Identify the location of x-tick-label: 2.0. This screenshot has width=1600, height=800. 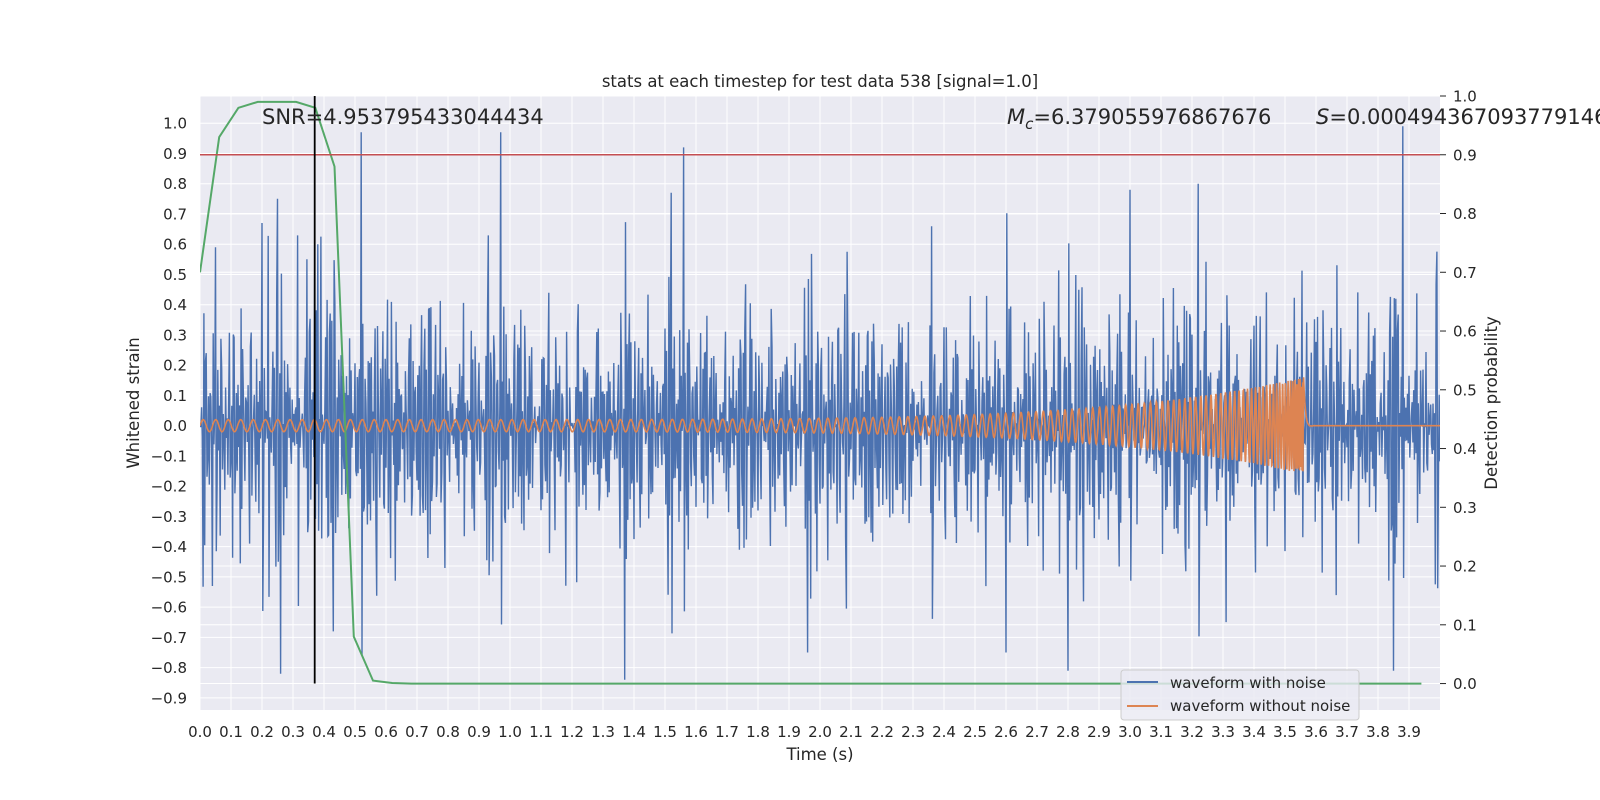
(820, 732).